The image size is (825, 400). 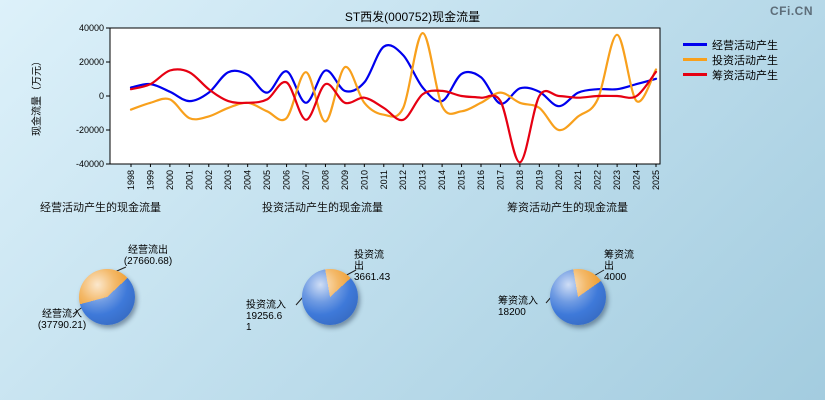 What do you see at coordinates (442, 180) in the screenshot?
I see `svg-text: 2014` at bounding box center [442, 180].